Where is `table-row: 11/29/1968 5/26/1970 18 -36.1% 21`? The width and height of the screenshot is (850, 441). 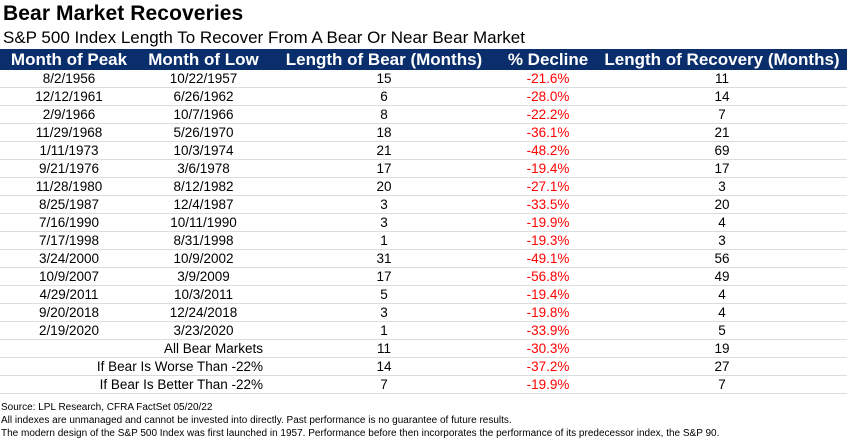
table-row: 11/29/1968 5/26/1970 18 -36.1% 21 is located at coordinates (423, 132).